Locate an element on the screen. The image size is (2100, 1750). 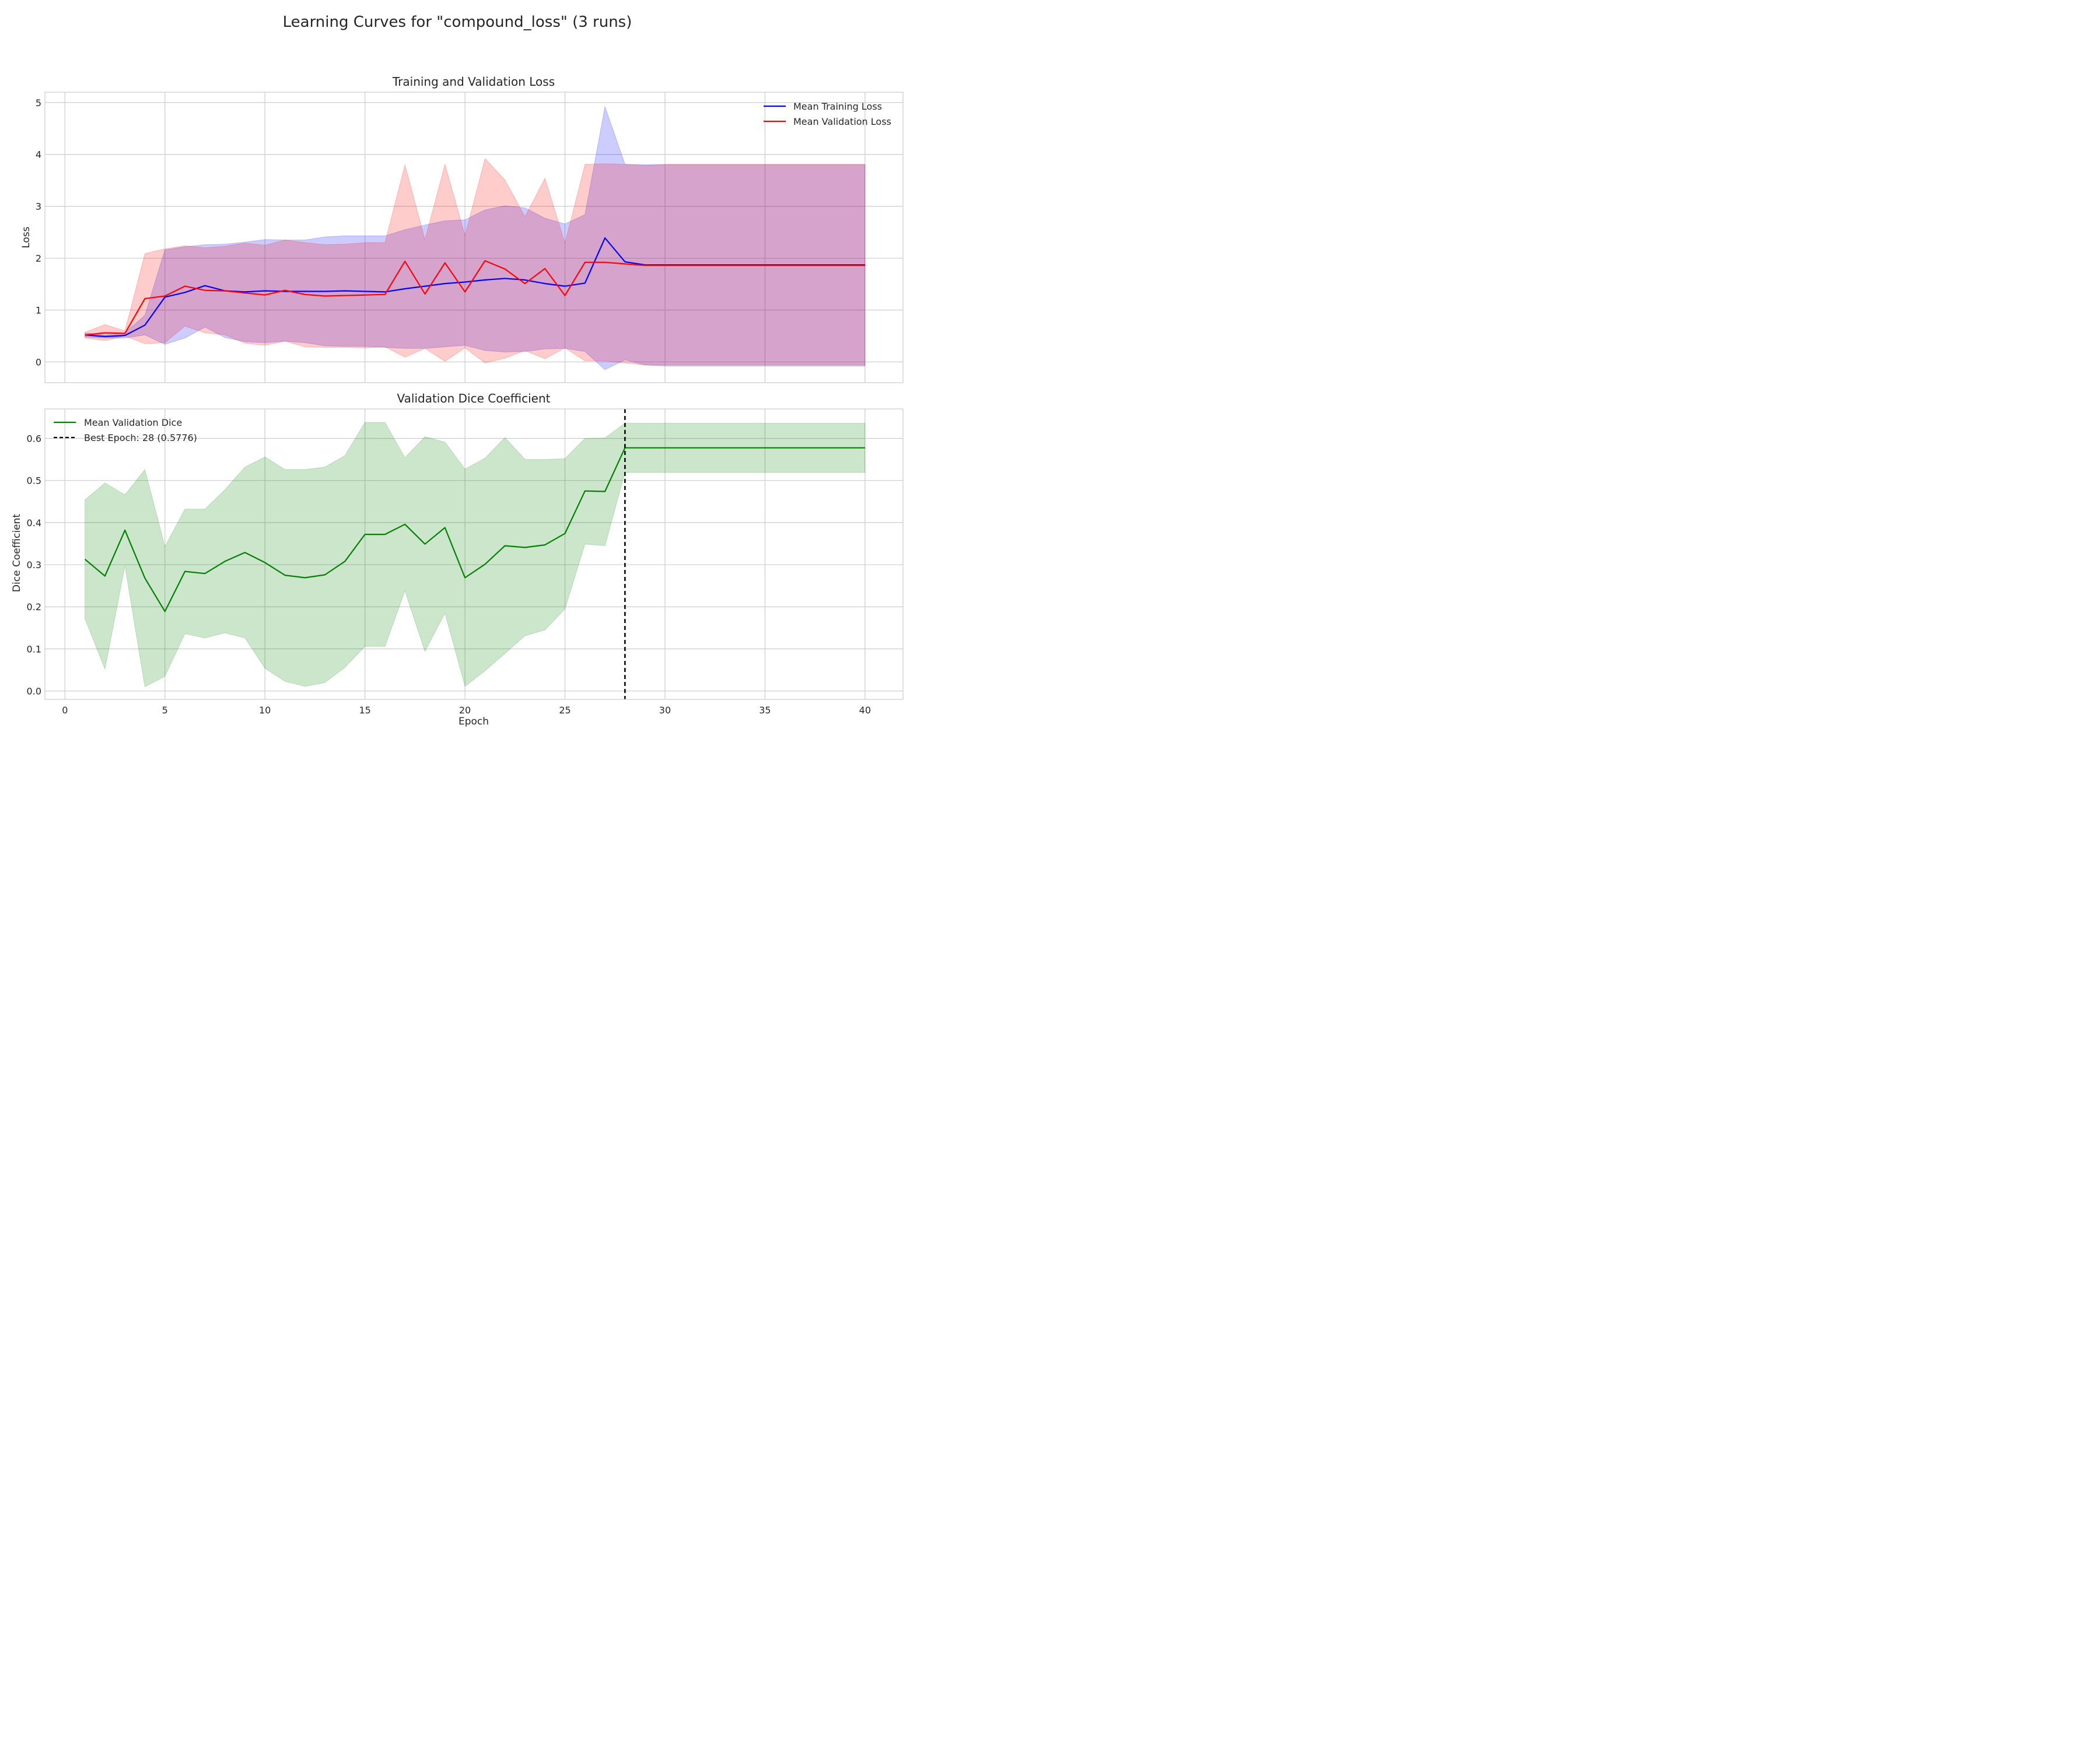
dice-ytick-label: 0.1 is located at coordinates (34, 648).